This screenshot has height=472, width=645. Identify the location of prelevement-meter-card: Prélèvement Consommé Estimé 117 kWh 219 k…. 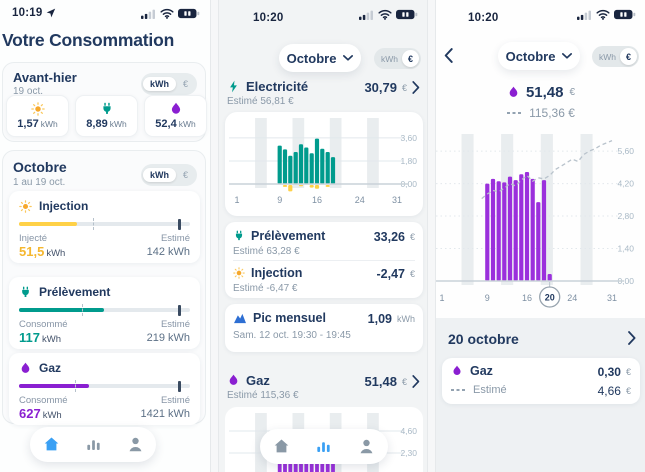
(104, 313).